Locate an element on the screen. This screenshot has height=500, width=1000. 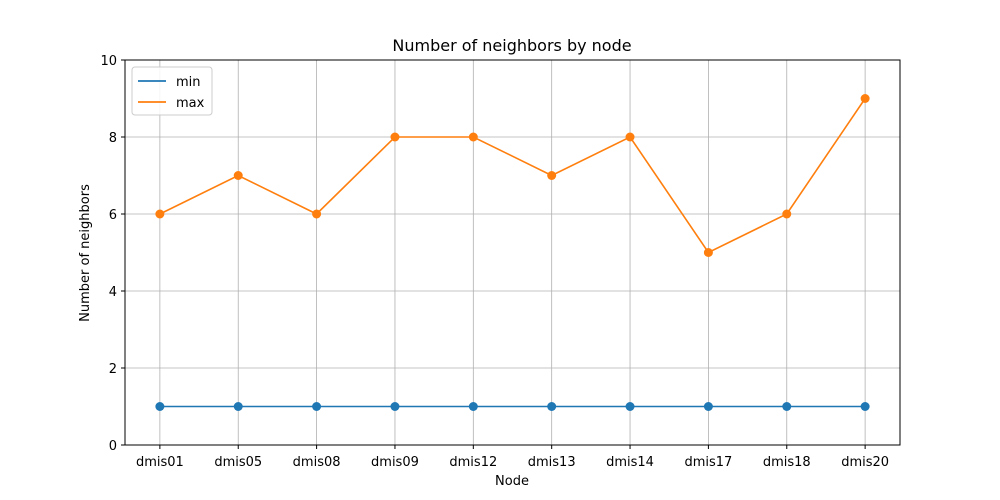
x-tick-label: dmis17 is located at coordinates (708, 462).